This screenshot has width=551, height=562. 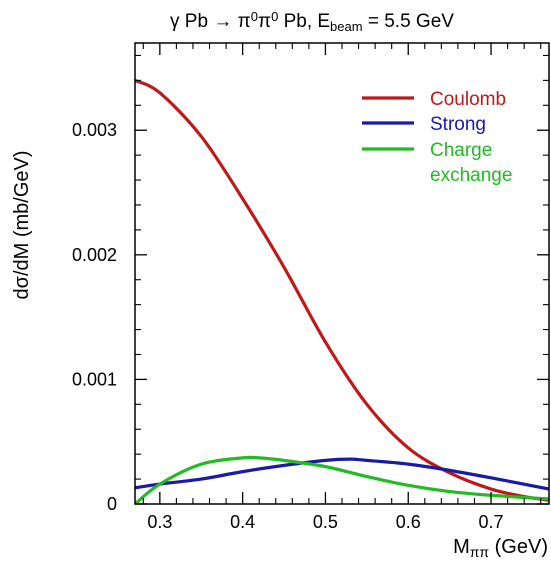 I want to click on y-tick-labels: 0 0.001 0.002 0.003, so click(x=94, y=317).